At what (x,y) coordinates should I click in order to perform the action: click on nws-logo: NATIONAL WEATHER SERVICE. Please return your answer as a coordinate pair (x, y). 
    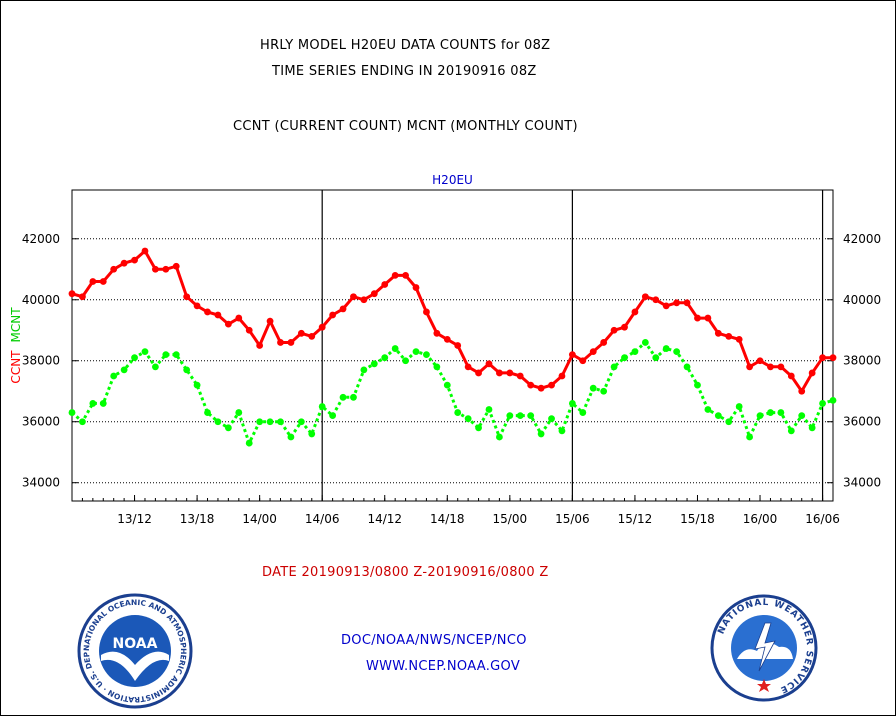
    Looking at the image, I should click on (764, 648).